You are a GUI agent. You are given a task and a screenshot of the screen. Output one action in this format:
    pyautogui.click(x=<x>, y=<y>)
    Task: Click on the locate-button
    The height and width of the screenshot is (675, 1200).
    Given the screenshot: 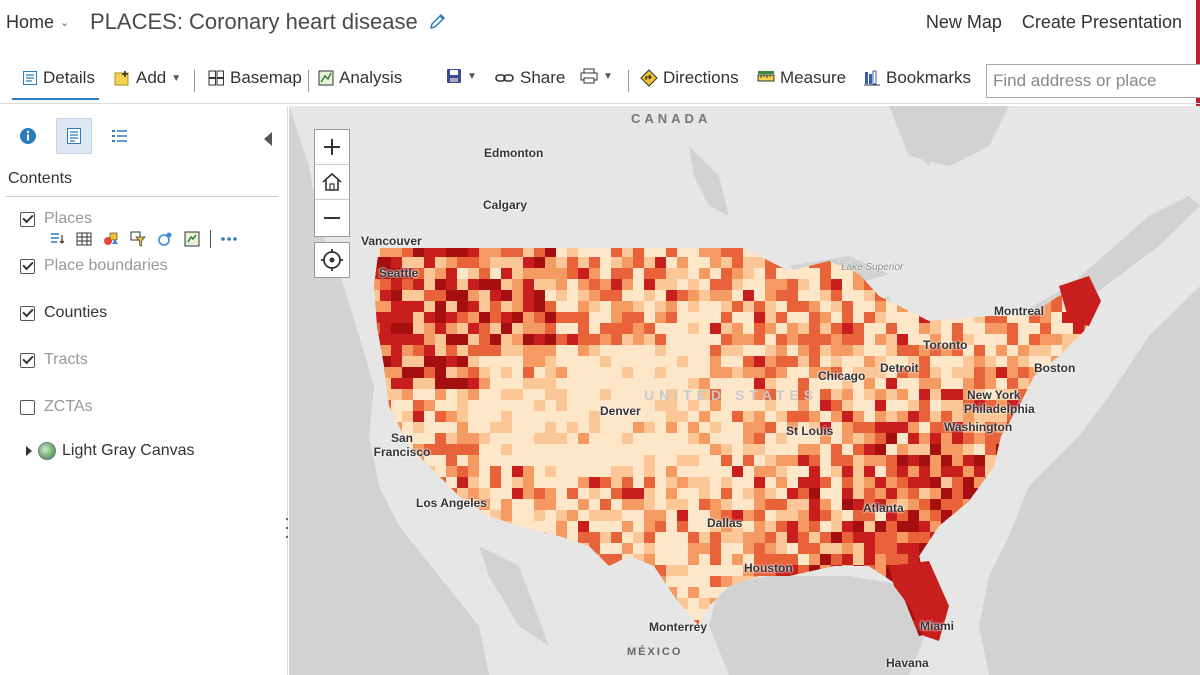 What is the action you would take?
    pyautogui.click(x=332, y=260)
    